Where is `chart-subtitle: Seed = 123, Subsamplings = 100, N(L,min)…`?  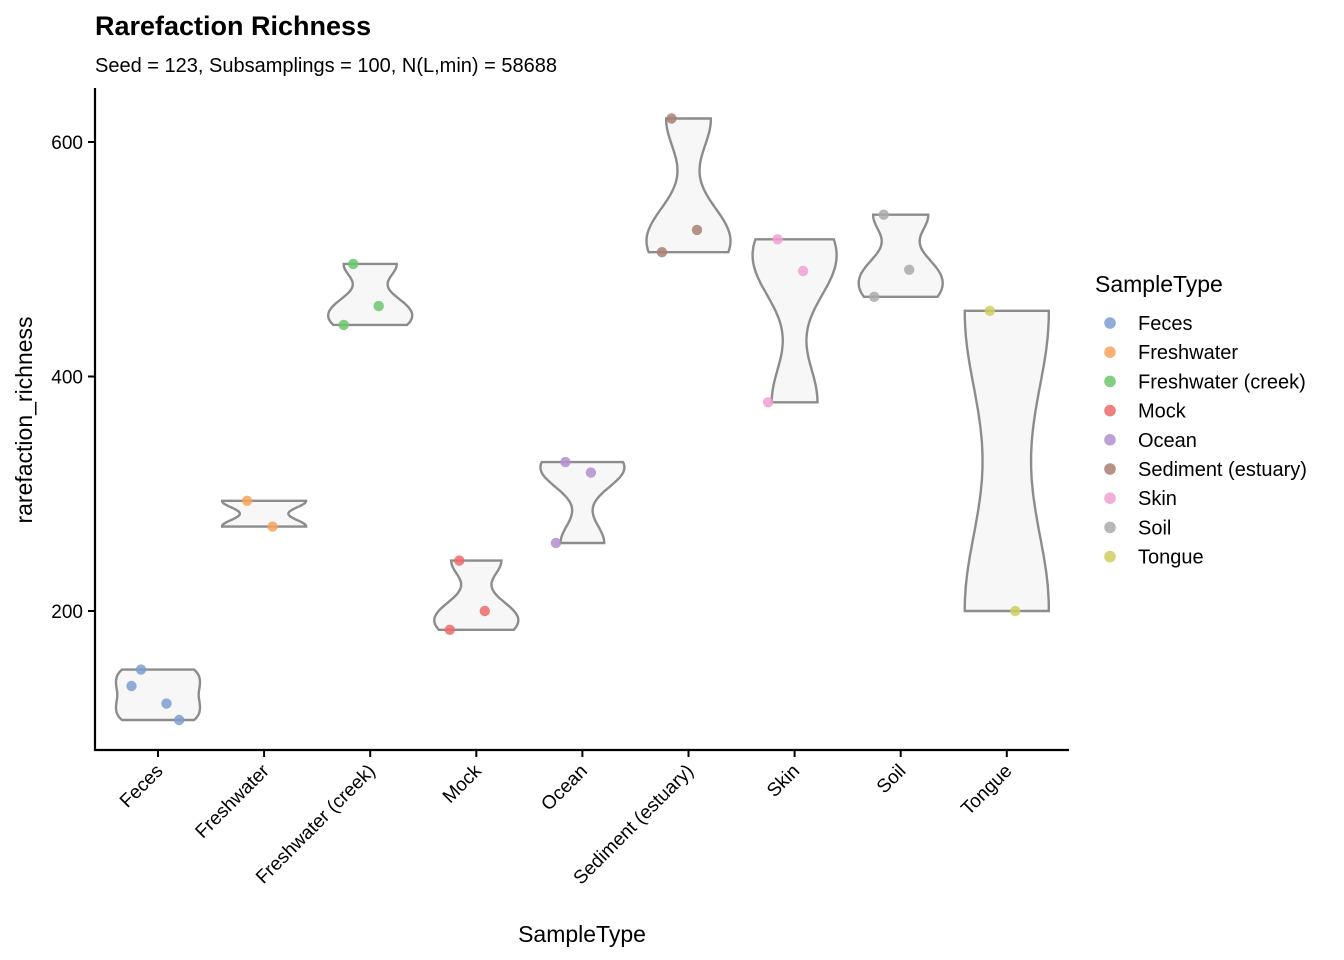
chart-subtitle: Seed = 123, Subsamplings = 100, N(L,min)… is located at coordinates (326, 66).